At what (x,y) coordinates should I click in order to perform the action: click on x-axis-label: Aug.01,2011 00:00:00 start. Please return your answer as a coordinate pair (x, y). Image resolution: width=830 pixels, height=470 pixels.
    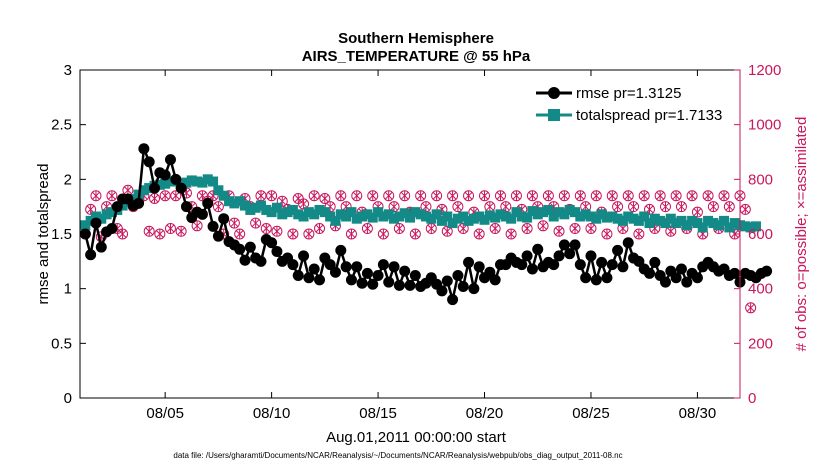
    Looking at the image, I should click on (416, 437).